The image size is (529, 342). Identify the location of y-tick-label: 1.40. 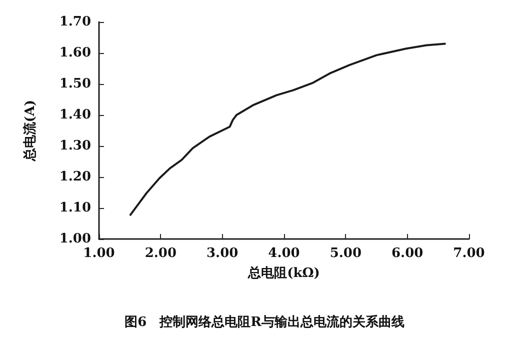
(75, 115).